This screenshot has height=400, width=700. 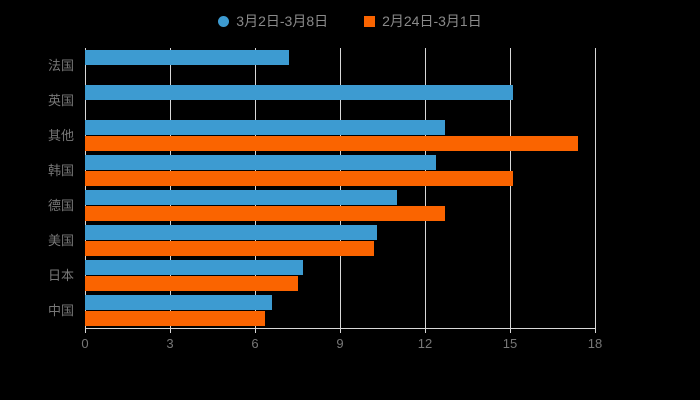 What do you see at coordinates (60, 275) in the screenshot?
I see `y-axis-category-label: 日本` at bounding box center [60, 275].